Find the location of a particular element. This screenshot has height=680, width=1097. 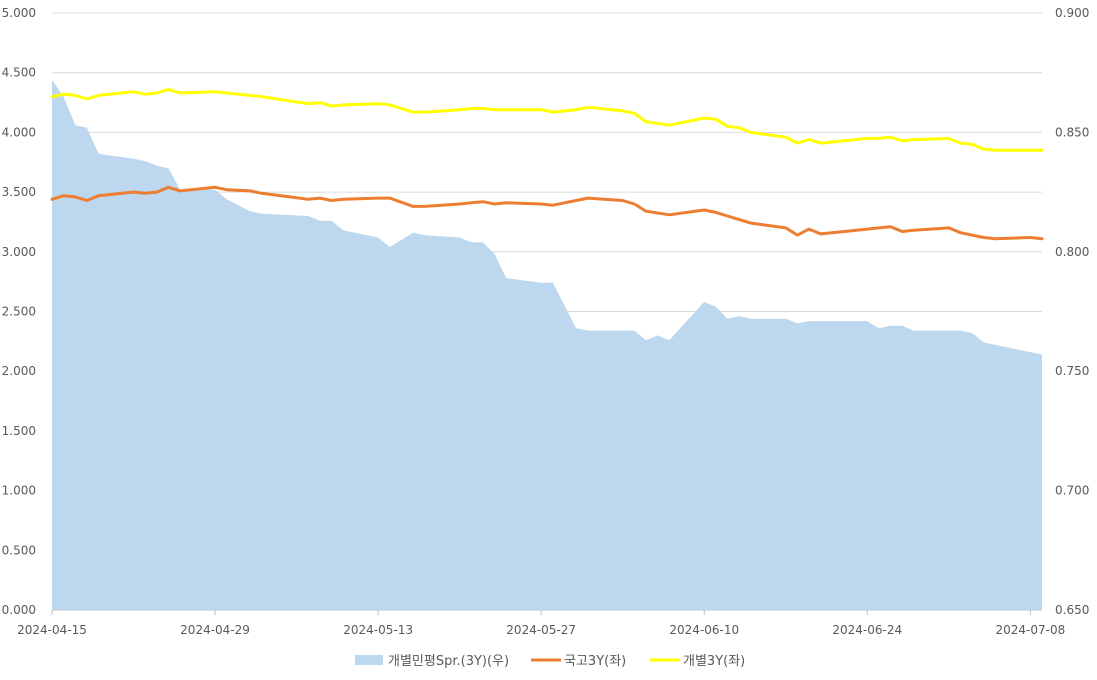

legend-swatch-spread is located at coordinates (369, 660).